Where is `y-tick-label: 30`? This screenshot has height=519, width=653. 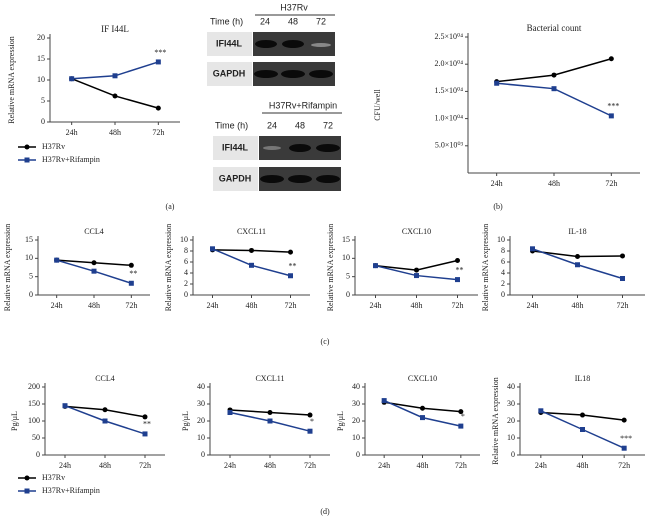
y-tick-label: 30 is located at coordinates (201, 403).